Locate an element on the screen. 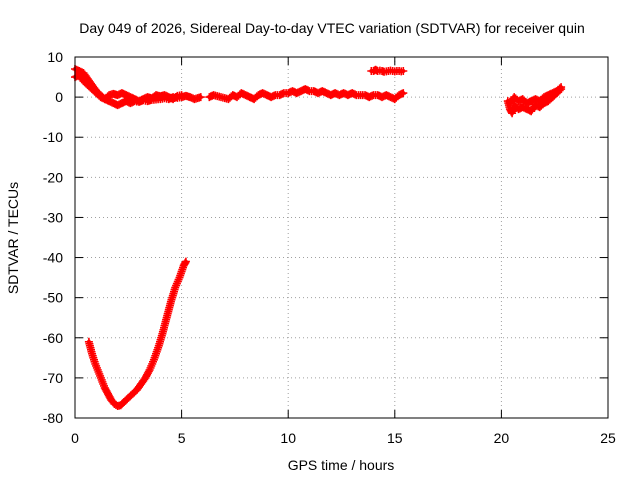  y-tick-label: 0 is located at coordinates (59, 97).